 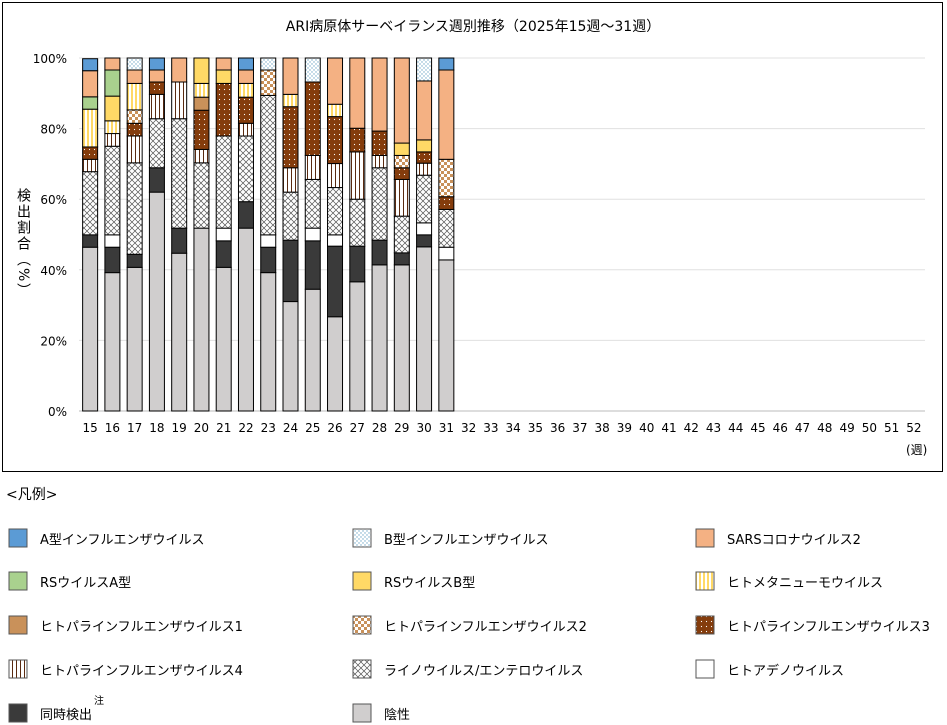 I want to click on bar-segment-para2, so click(x=446, y=178).